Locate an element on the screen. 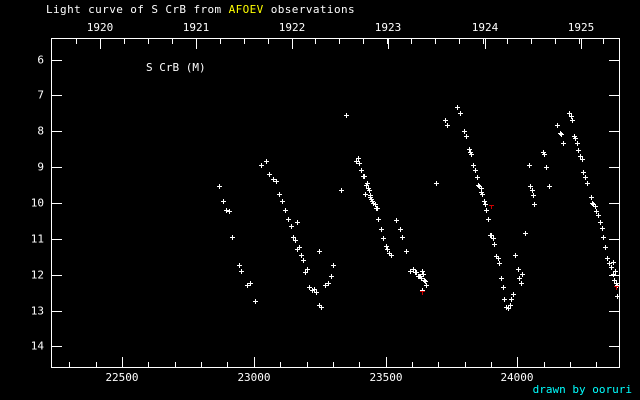 The image size is (640, 400). axis-label-jd-23500: 23500 is located at coordinates (386, 377).